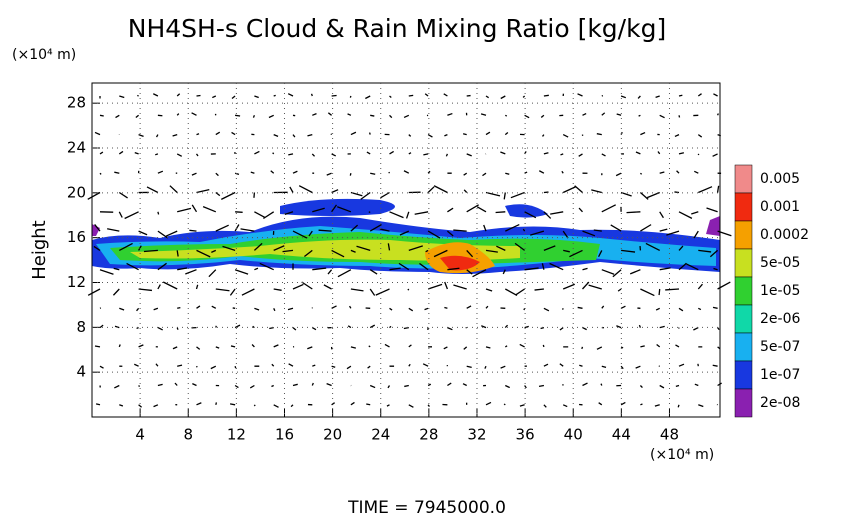 This screenshot has width=854, height=519. What do you see at coordinates (284, 435) in the screenshot?
I see `x-tick-label: 16` at bounding box center [284, 435].